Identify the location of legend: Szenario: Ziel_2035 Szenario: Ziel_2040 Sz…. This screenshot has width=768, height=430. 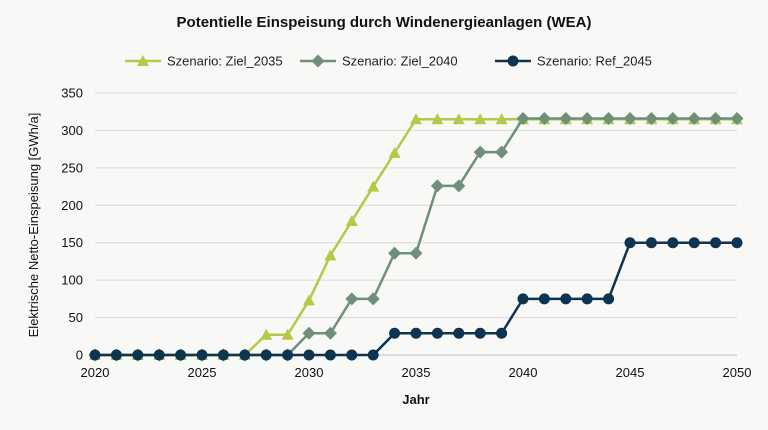
(388, 61).